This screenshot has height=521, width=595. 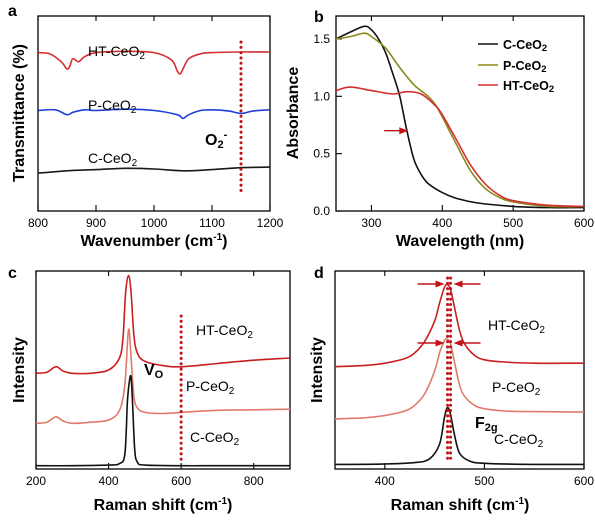 What do you see at coordinates (212, 223) in the screenshot?
I see `x-tick-label-a: 1100` at bounding box center [212, 223].